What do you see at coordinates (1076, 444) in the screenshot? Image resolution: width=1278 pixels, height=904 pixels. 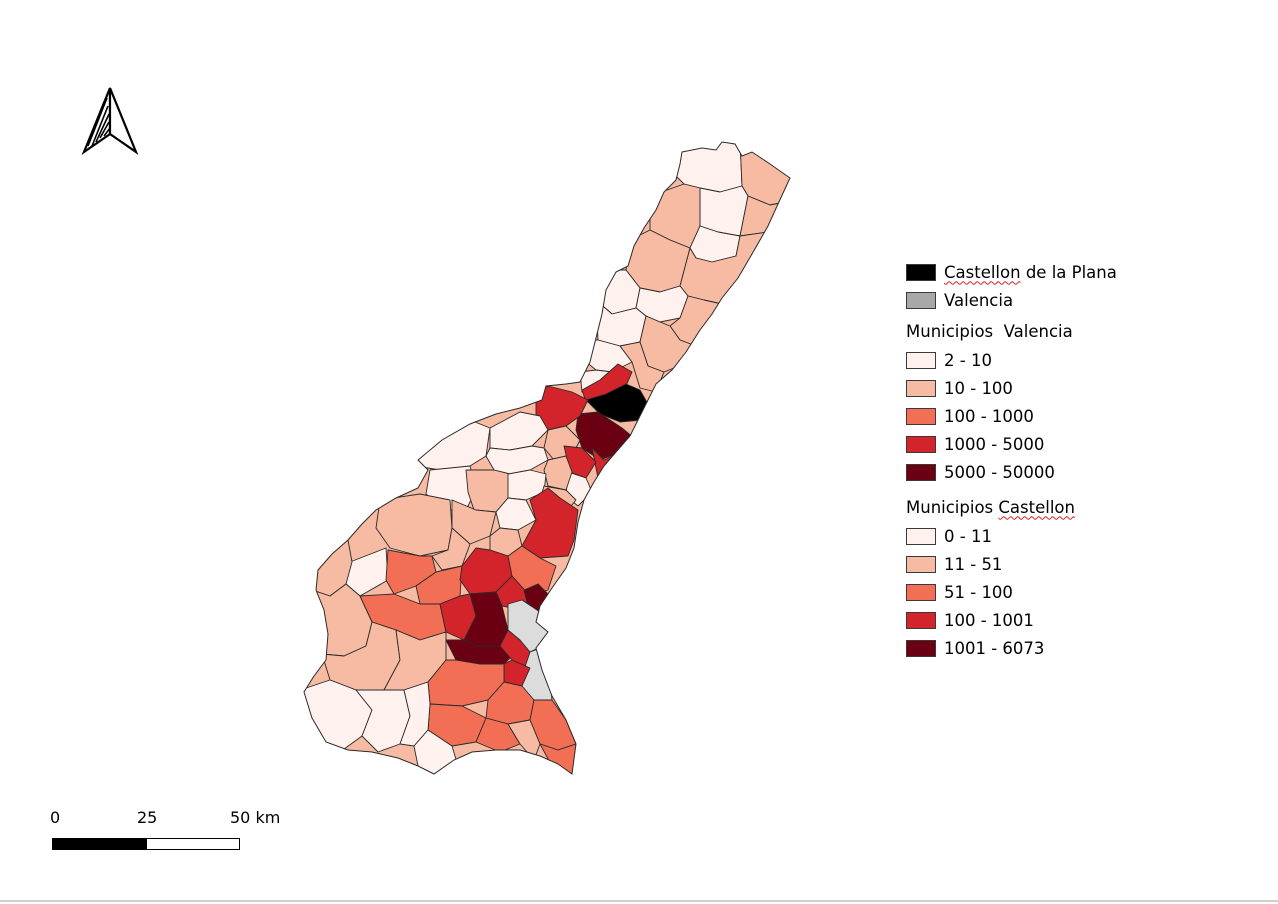 I see `legend-valencia-class-4: 1000 - 5000` at bounding box center [1076, 444].